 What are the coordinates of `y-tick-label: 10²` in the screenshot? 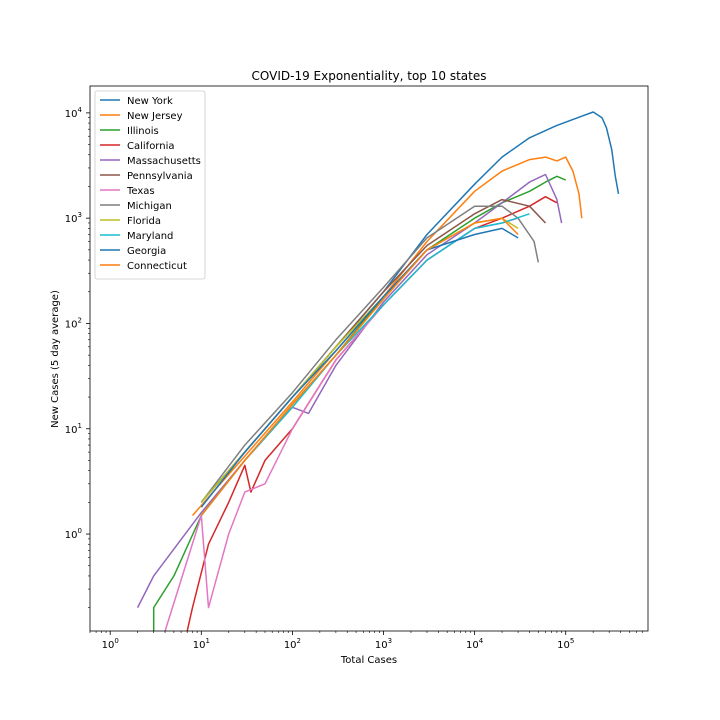 It's located at (73, 323).